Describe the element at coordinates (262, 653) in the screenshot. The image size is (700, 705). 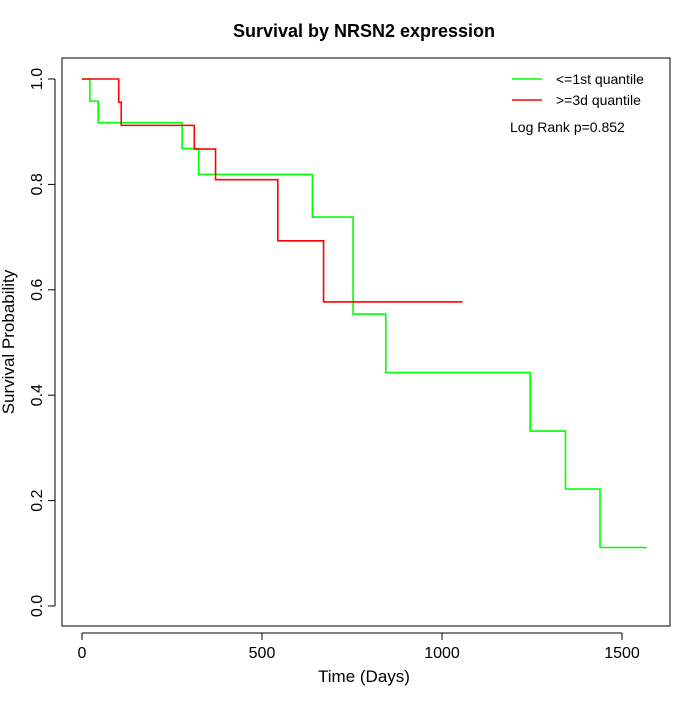
I see `x-tick-label: 500` at that location.